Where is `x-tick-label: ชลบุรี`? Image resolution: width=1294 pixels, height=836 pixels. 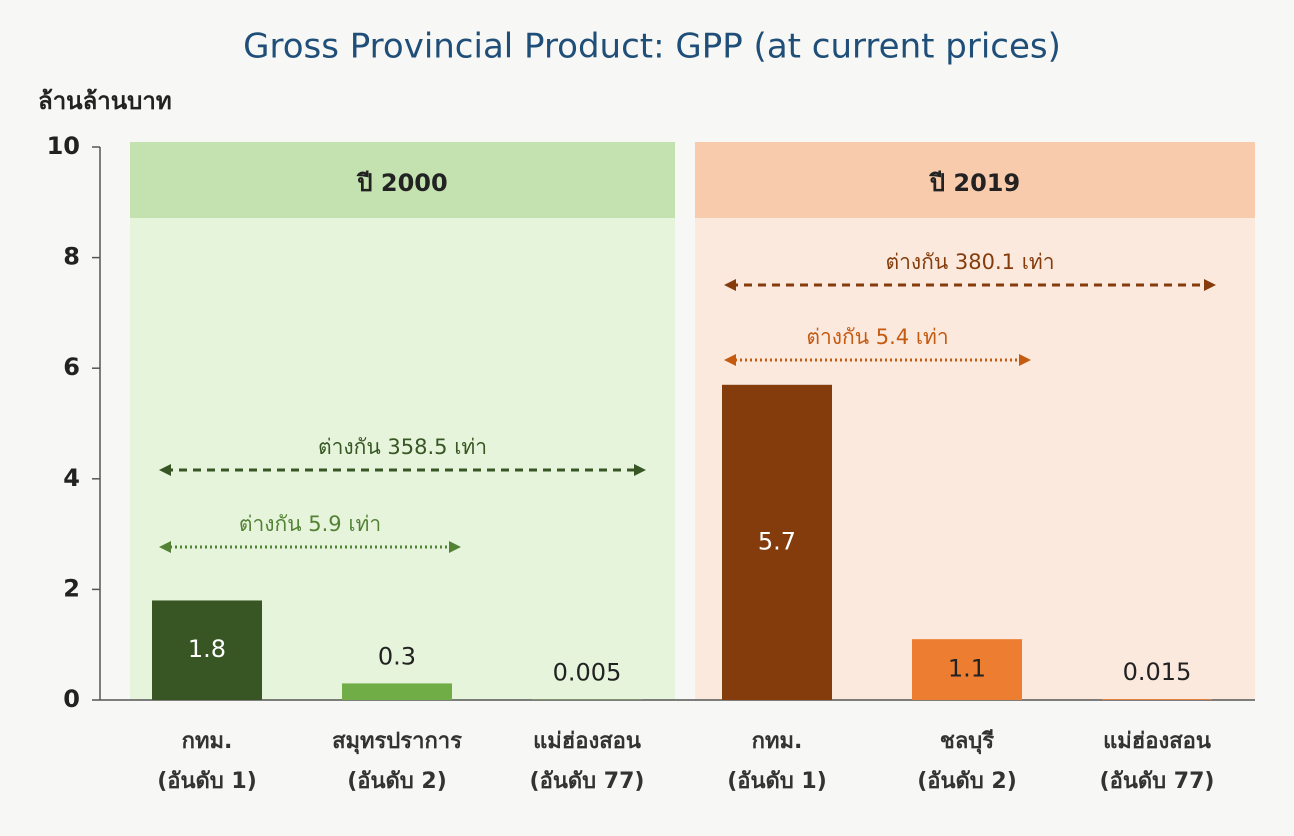
x-tick-label: ชลบุรี is located at coordinates (967, 742).